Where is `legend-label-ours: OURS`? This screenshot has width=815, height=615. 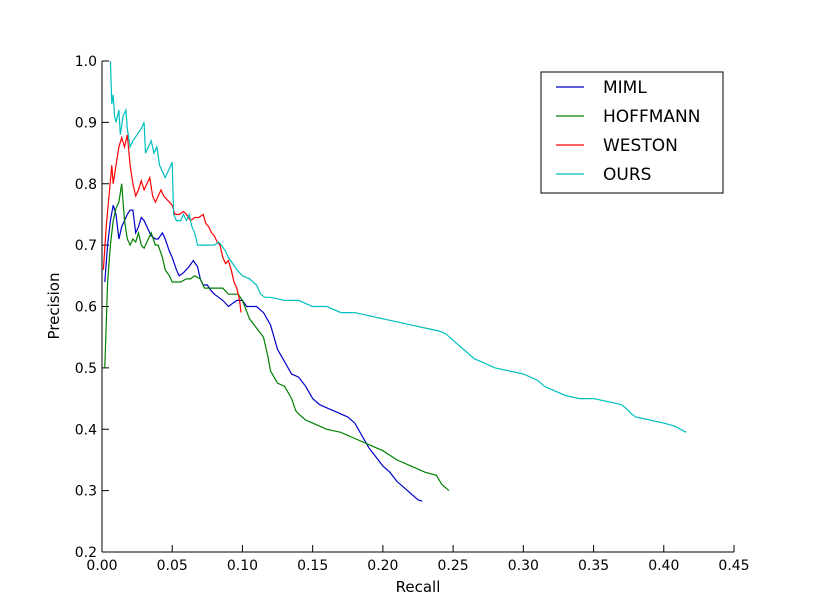 legend-label-ours: OURS is located at coordinates (627, 175).